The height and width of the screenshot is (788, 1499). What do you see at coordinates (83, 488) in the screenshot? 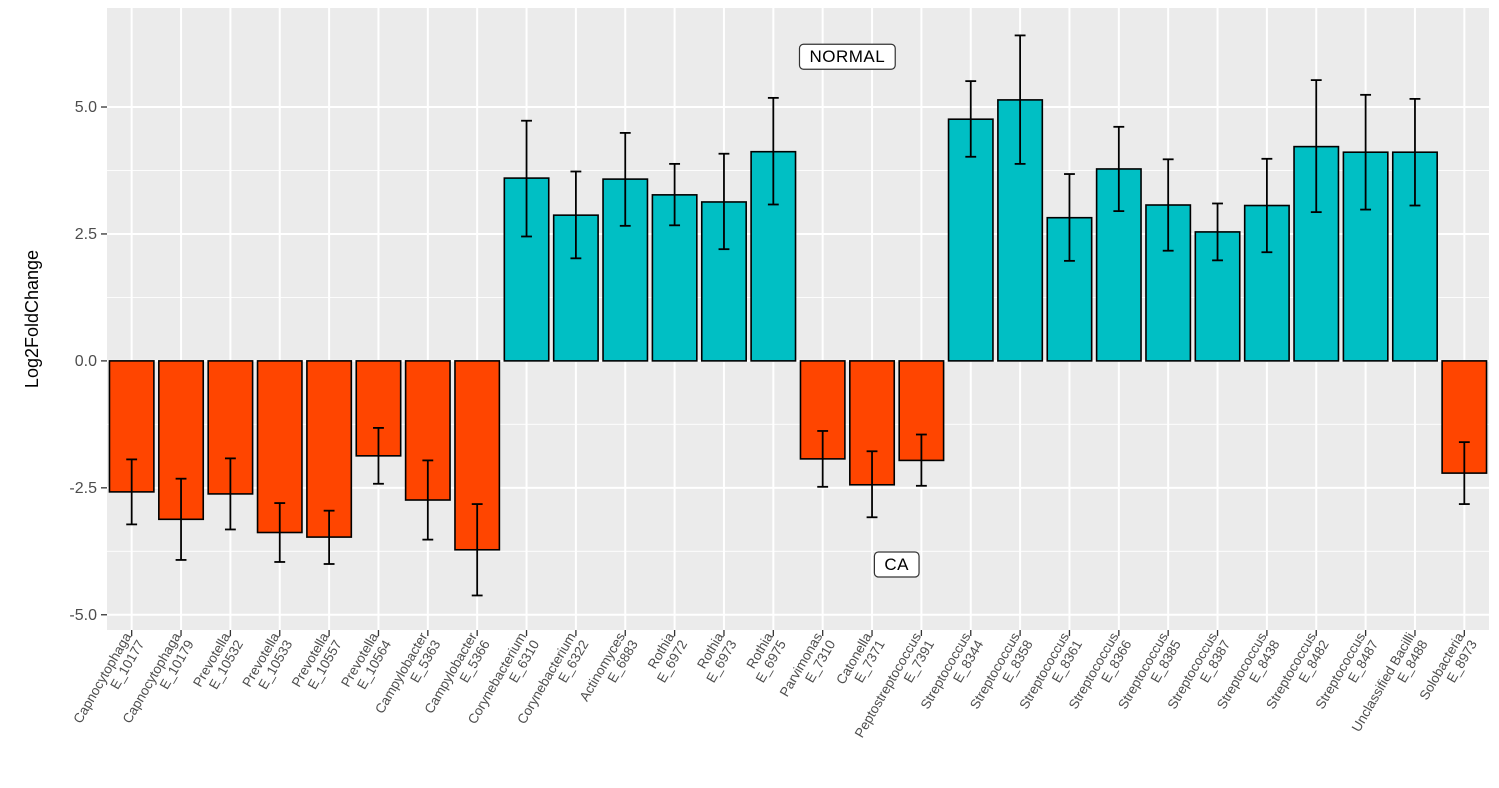
I see `y-tick-label: -2.5` at bounding box center [83, 488].